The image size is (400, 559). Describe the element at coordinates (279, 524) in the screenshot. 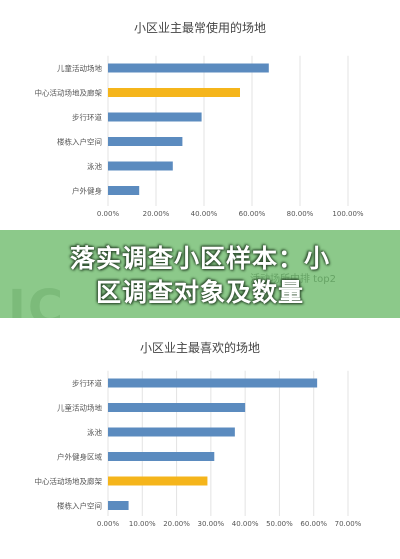

I see `x-tick-label: 50.00%` at that location.